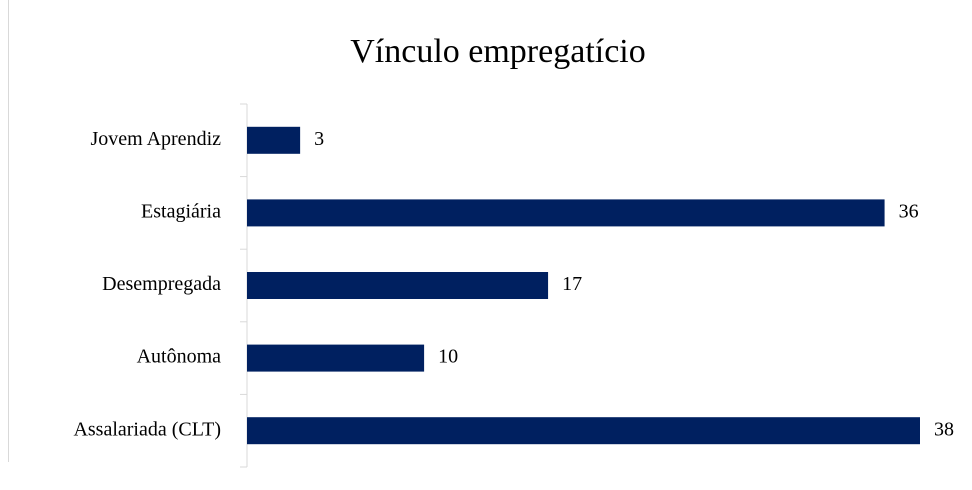 The height and width of the screenshot is (490, 972). What do you see at coordinates (909, 211) in the screenshot?
I see `data-label: 36` at bounding box center [909, 211].